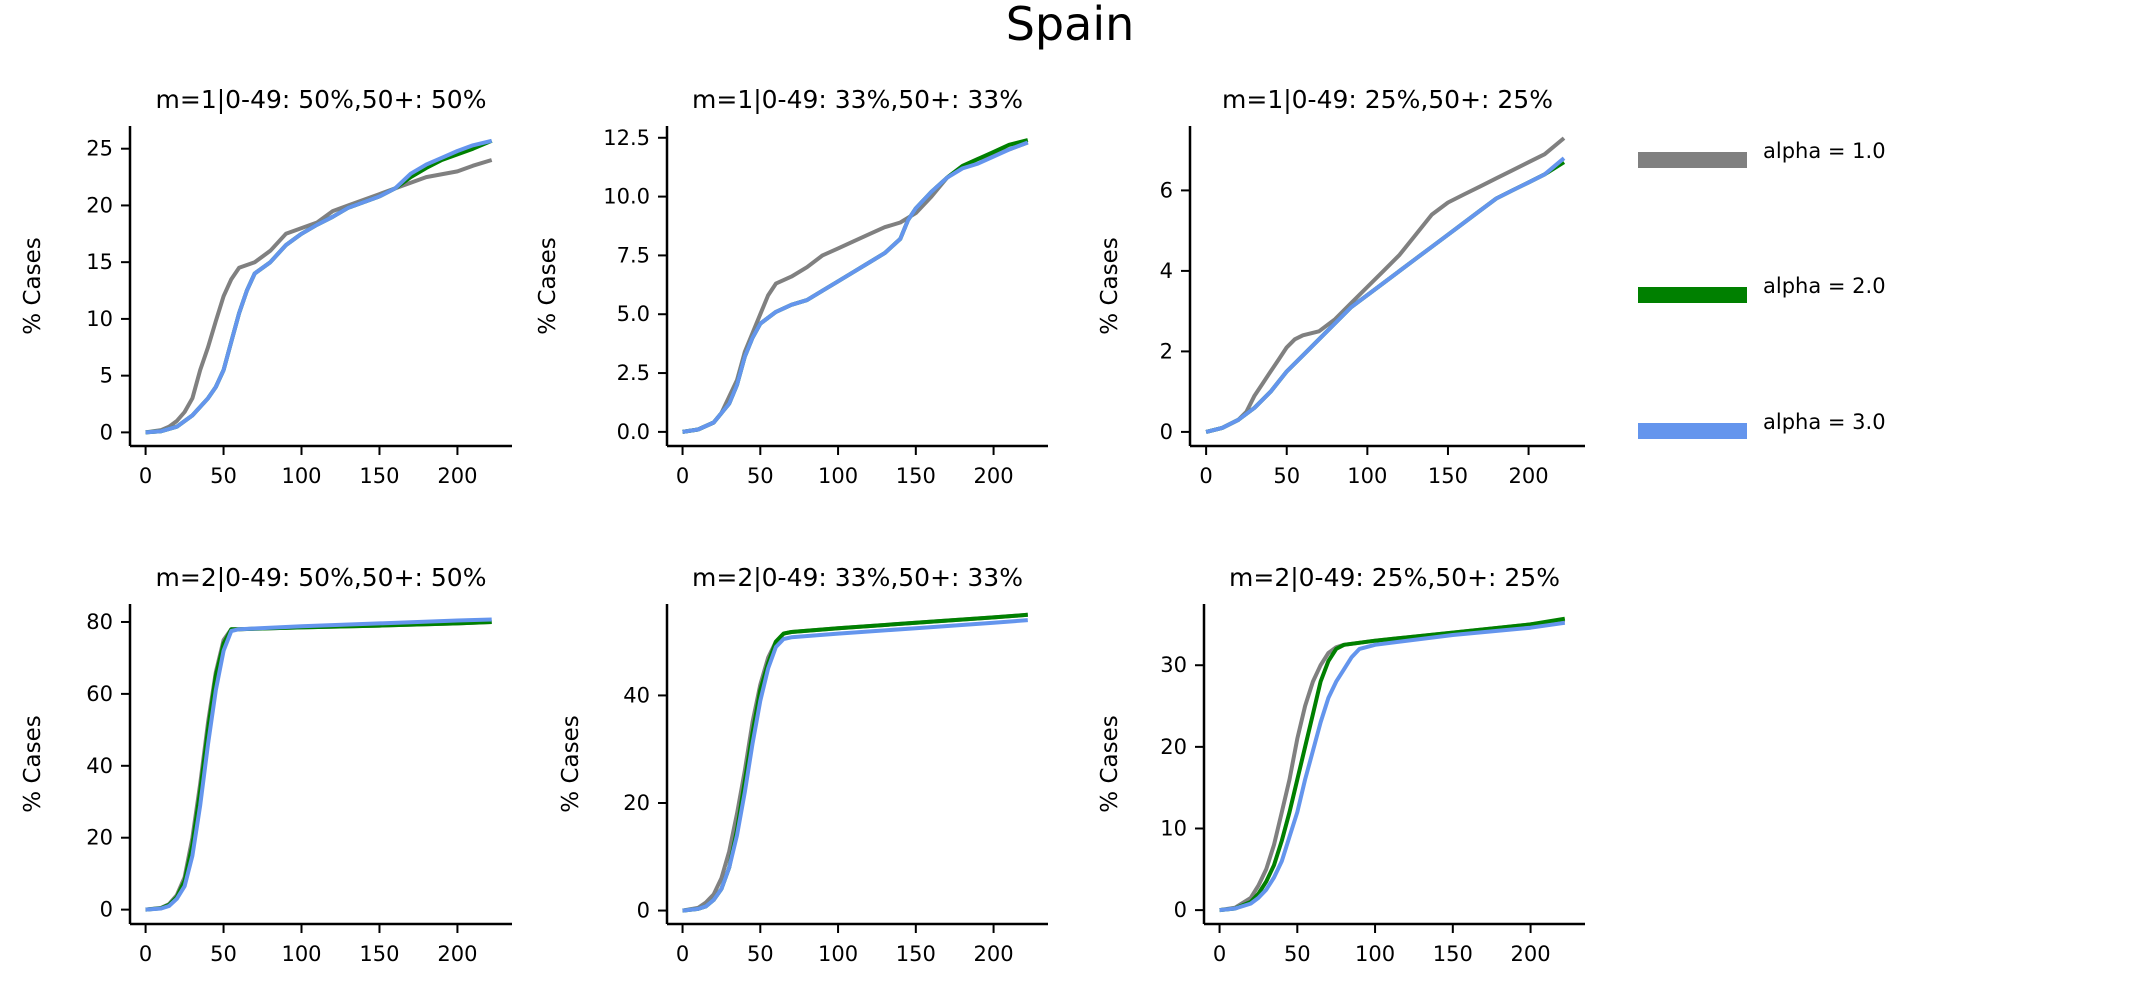  What do you see at coordinates (99, 694) in the screenshot?
I see `y-tick-label: 60` at bounding box center [99, 694].